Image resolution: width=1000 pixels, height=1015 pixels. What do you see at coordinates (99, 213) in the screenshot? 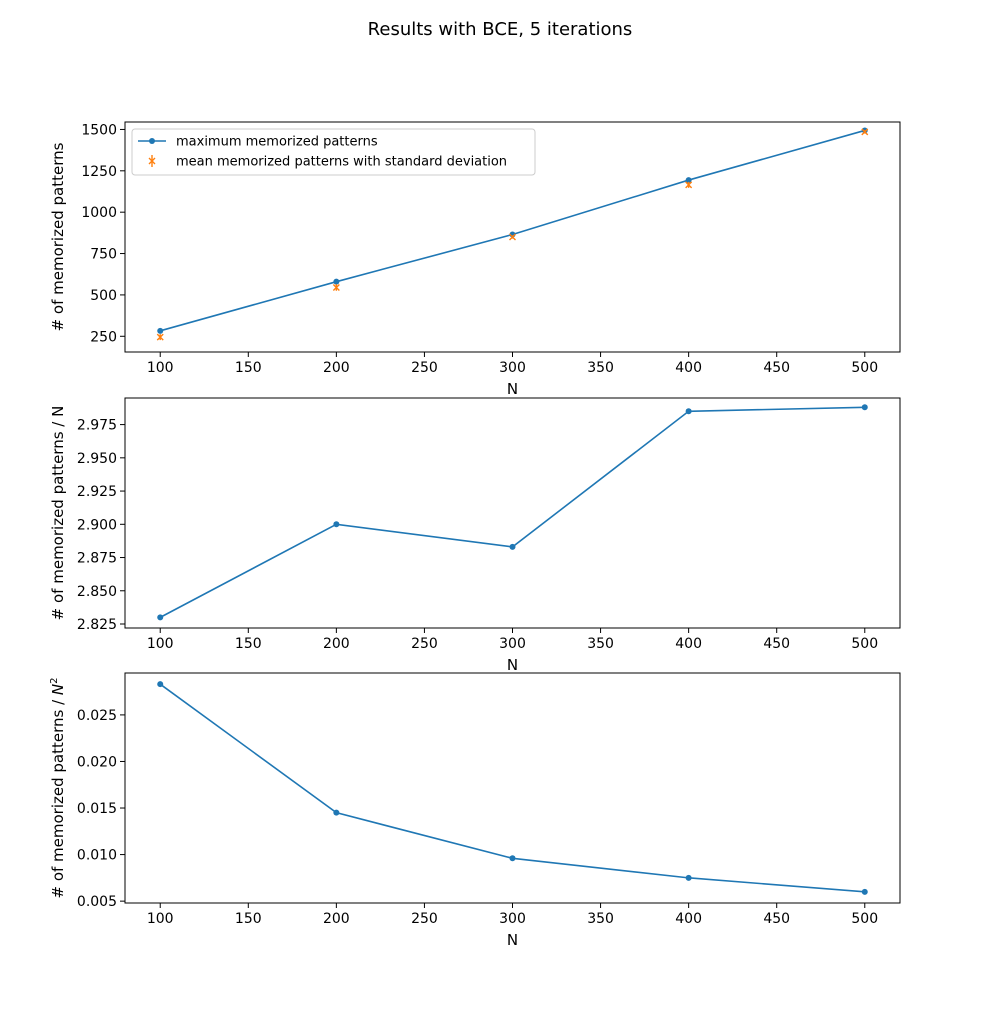
I see `y-tick-label: 1000` at bounding box center [99, 213].